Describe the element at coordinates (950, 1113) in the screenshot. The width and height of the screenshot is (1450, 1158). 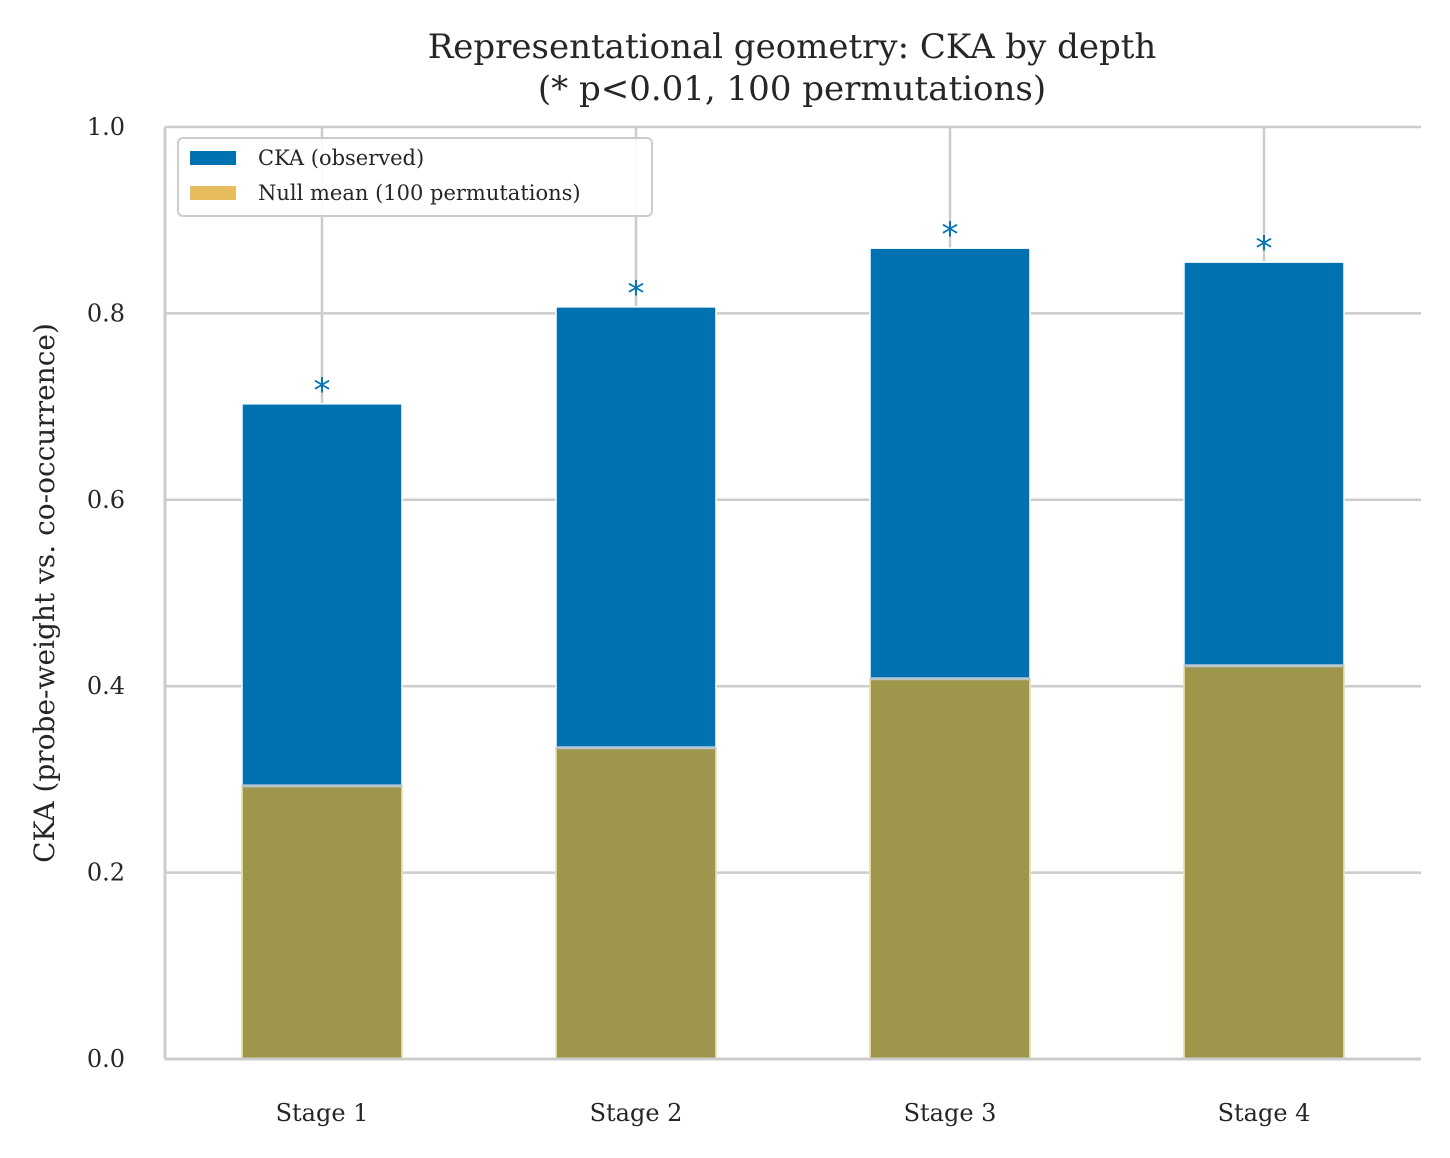
I see `x-tick-label: Stage 3` at that location.